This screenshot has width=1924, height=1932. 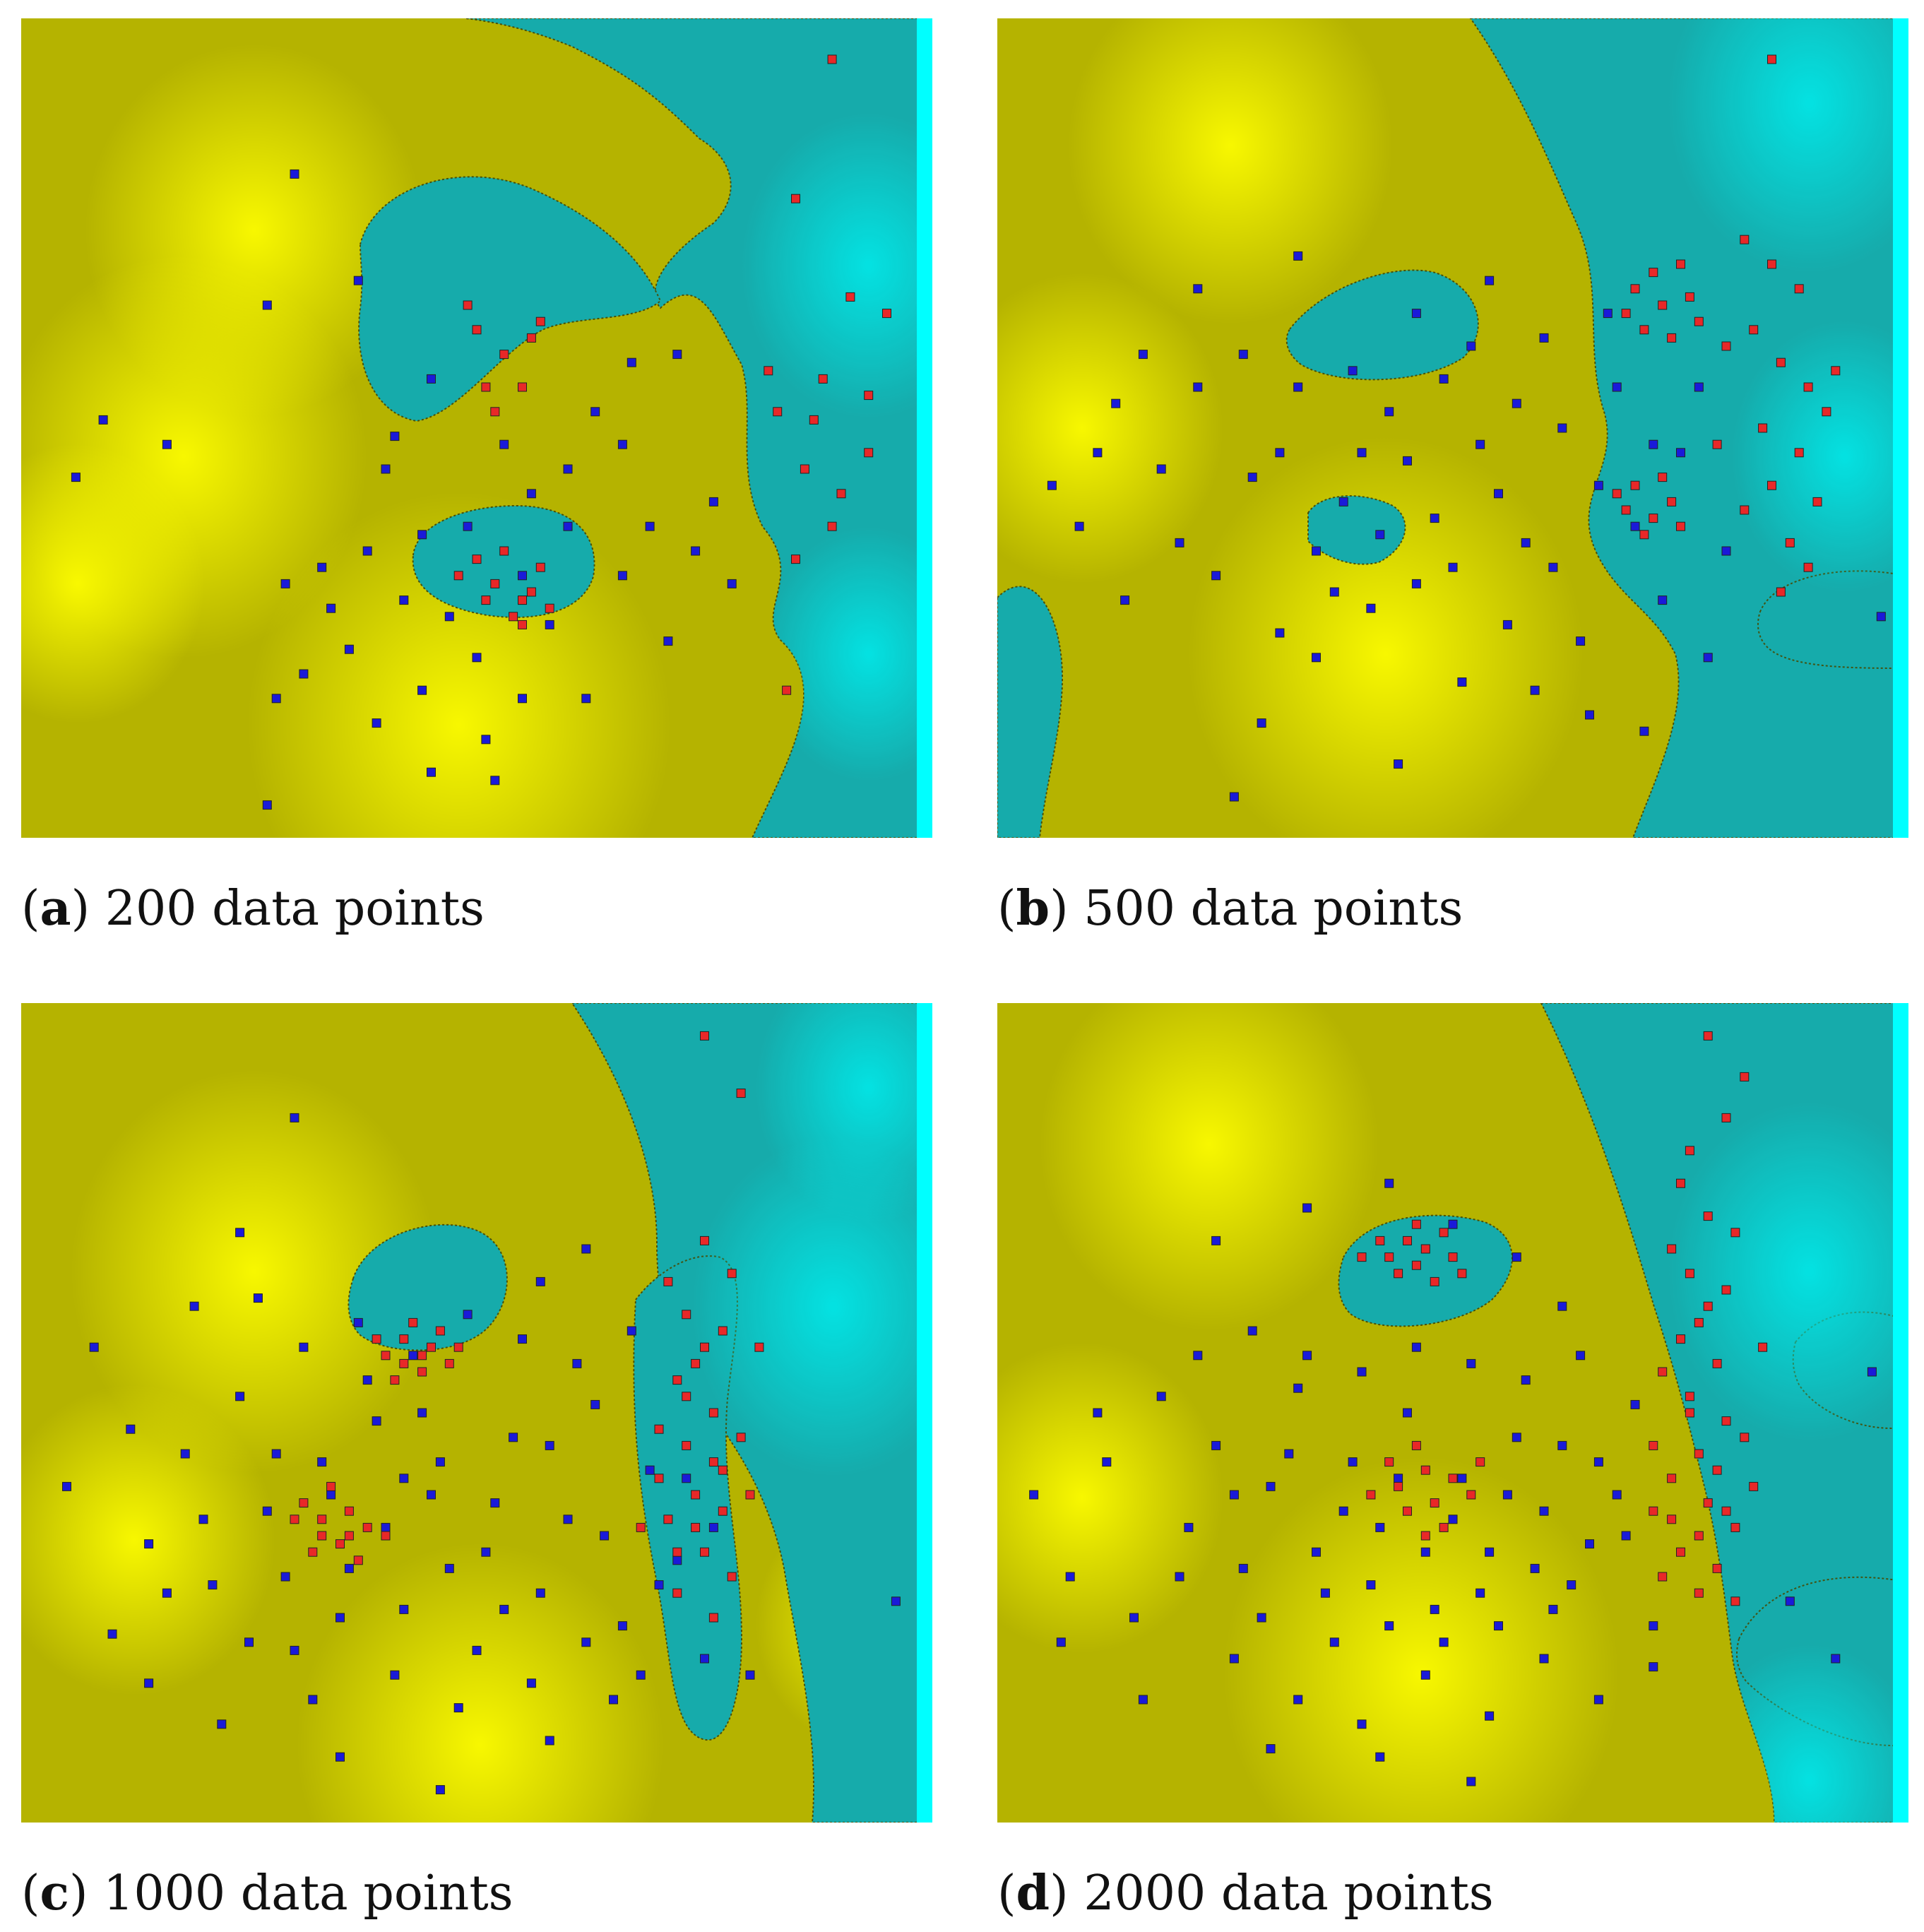 What do you see at coordinates (55, 1893) in the screenshot?
I see `caption-tag: c` at bounding box center [55, 1893].